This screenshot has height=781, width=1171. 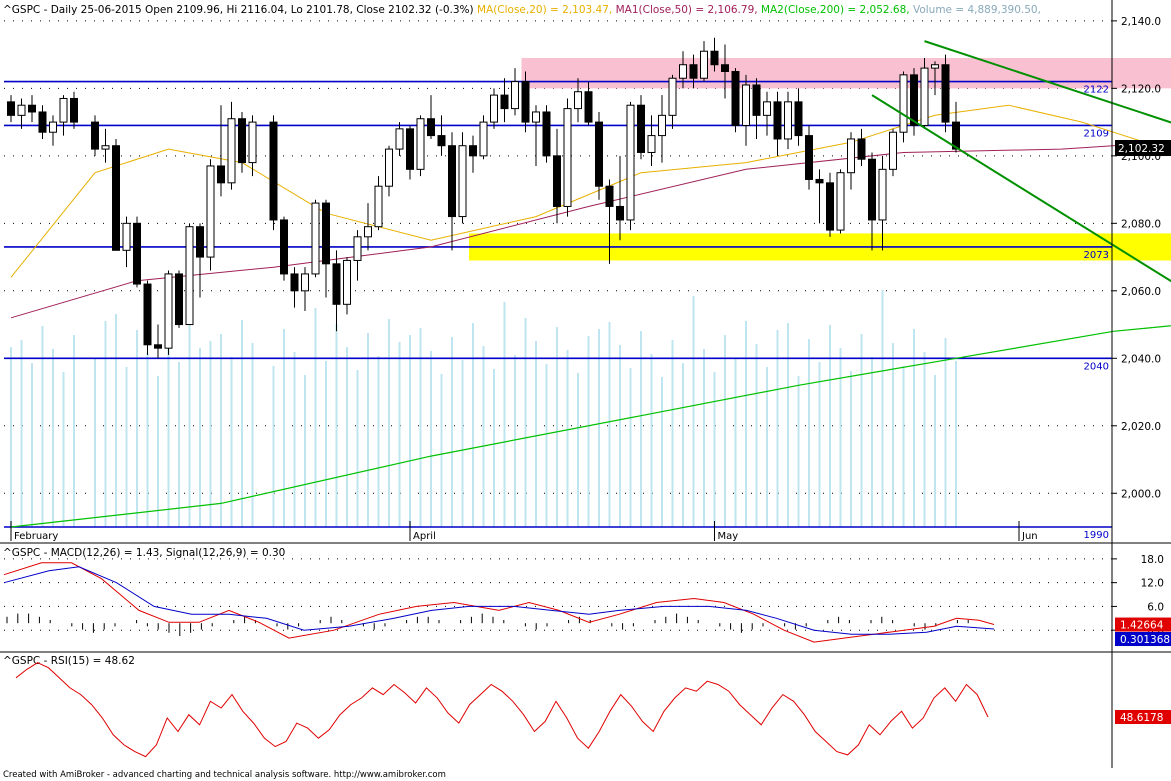 What do you see at coordinates (1155, 607) in the screenshot?
I see `macd-tick-label: 6.0` at bounding box center [1155, 607].